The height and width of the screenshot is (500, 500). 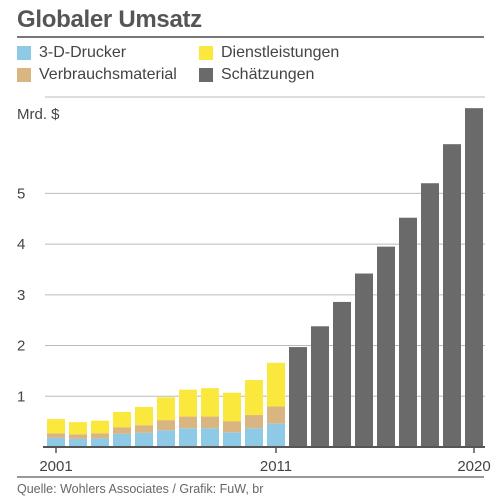 What do you see at coordinates (122, 440) in the screenshot?
I see `bar-printers-2004` at bounding box center [122, 440].